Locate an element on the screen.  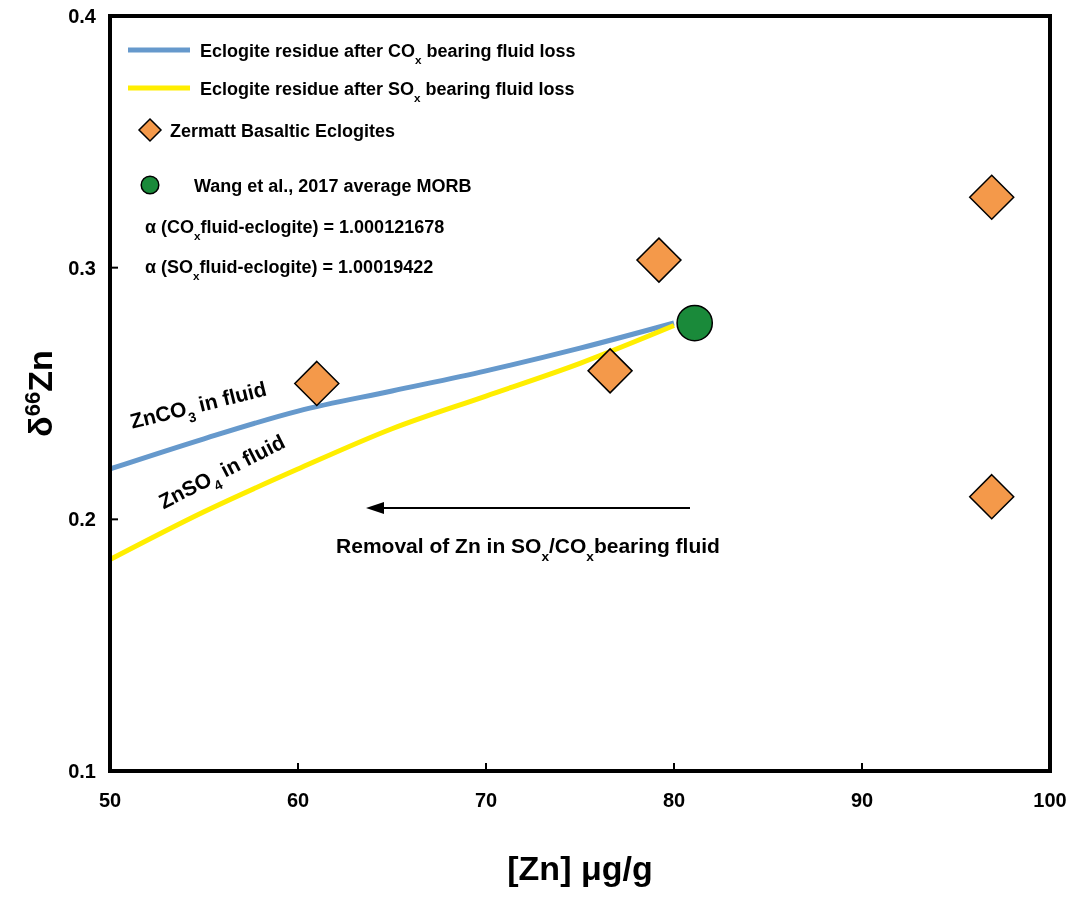
y-tick-label: 0.1 is located at coordinates (82, 771).